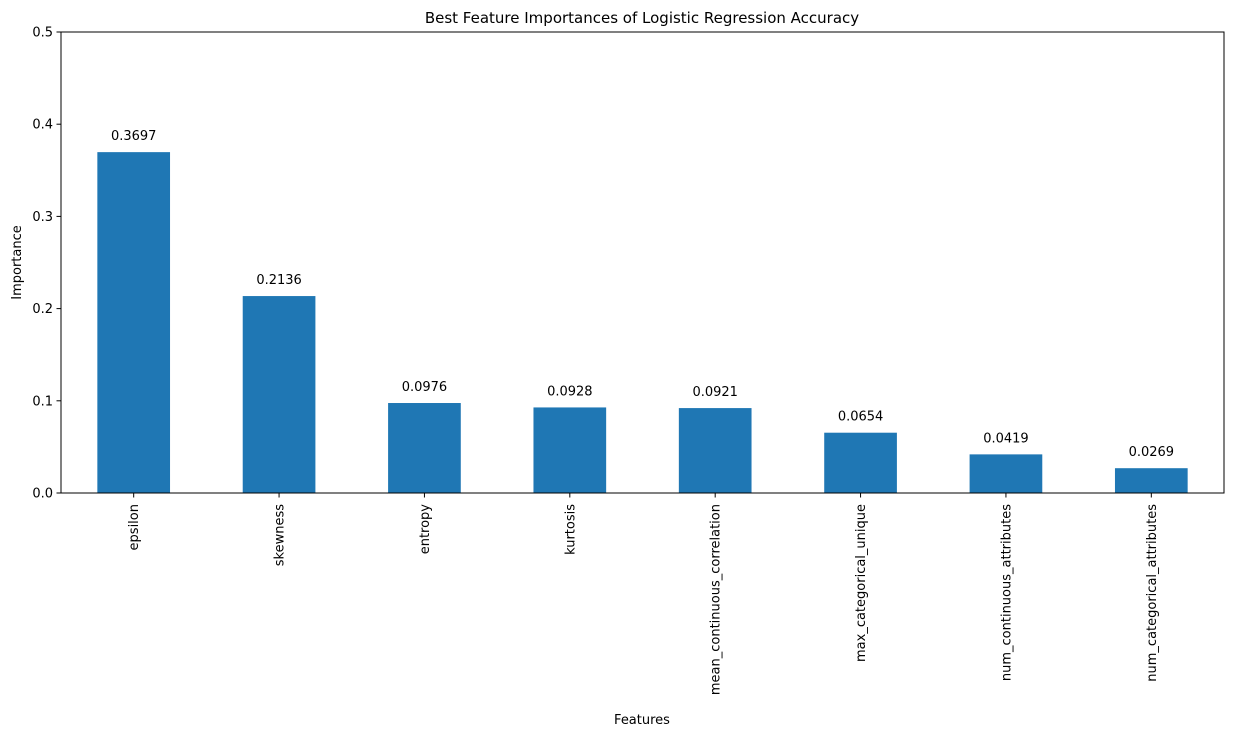  I want to click on y-tick-label: 0.0, so click(42, 494).